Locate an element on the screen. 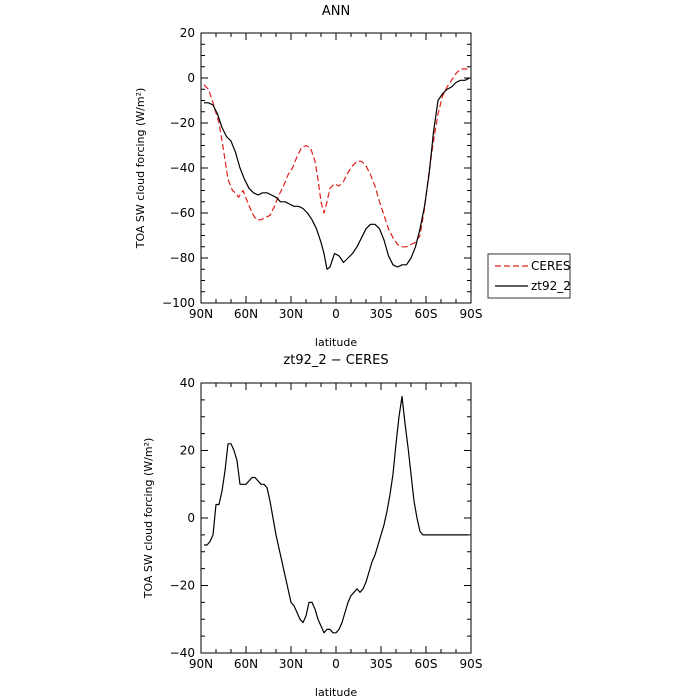 The height and width of the screenshot is (700, 700). top-y-tick-label: −40 is located at coordinates (182, 168).